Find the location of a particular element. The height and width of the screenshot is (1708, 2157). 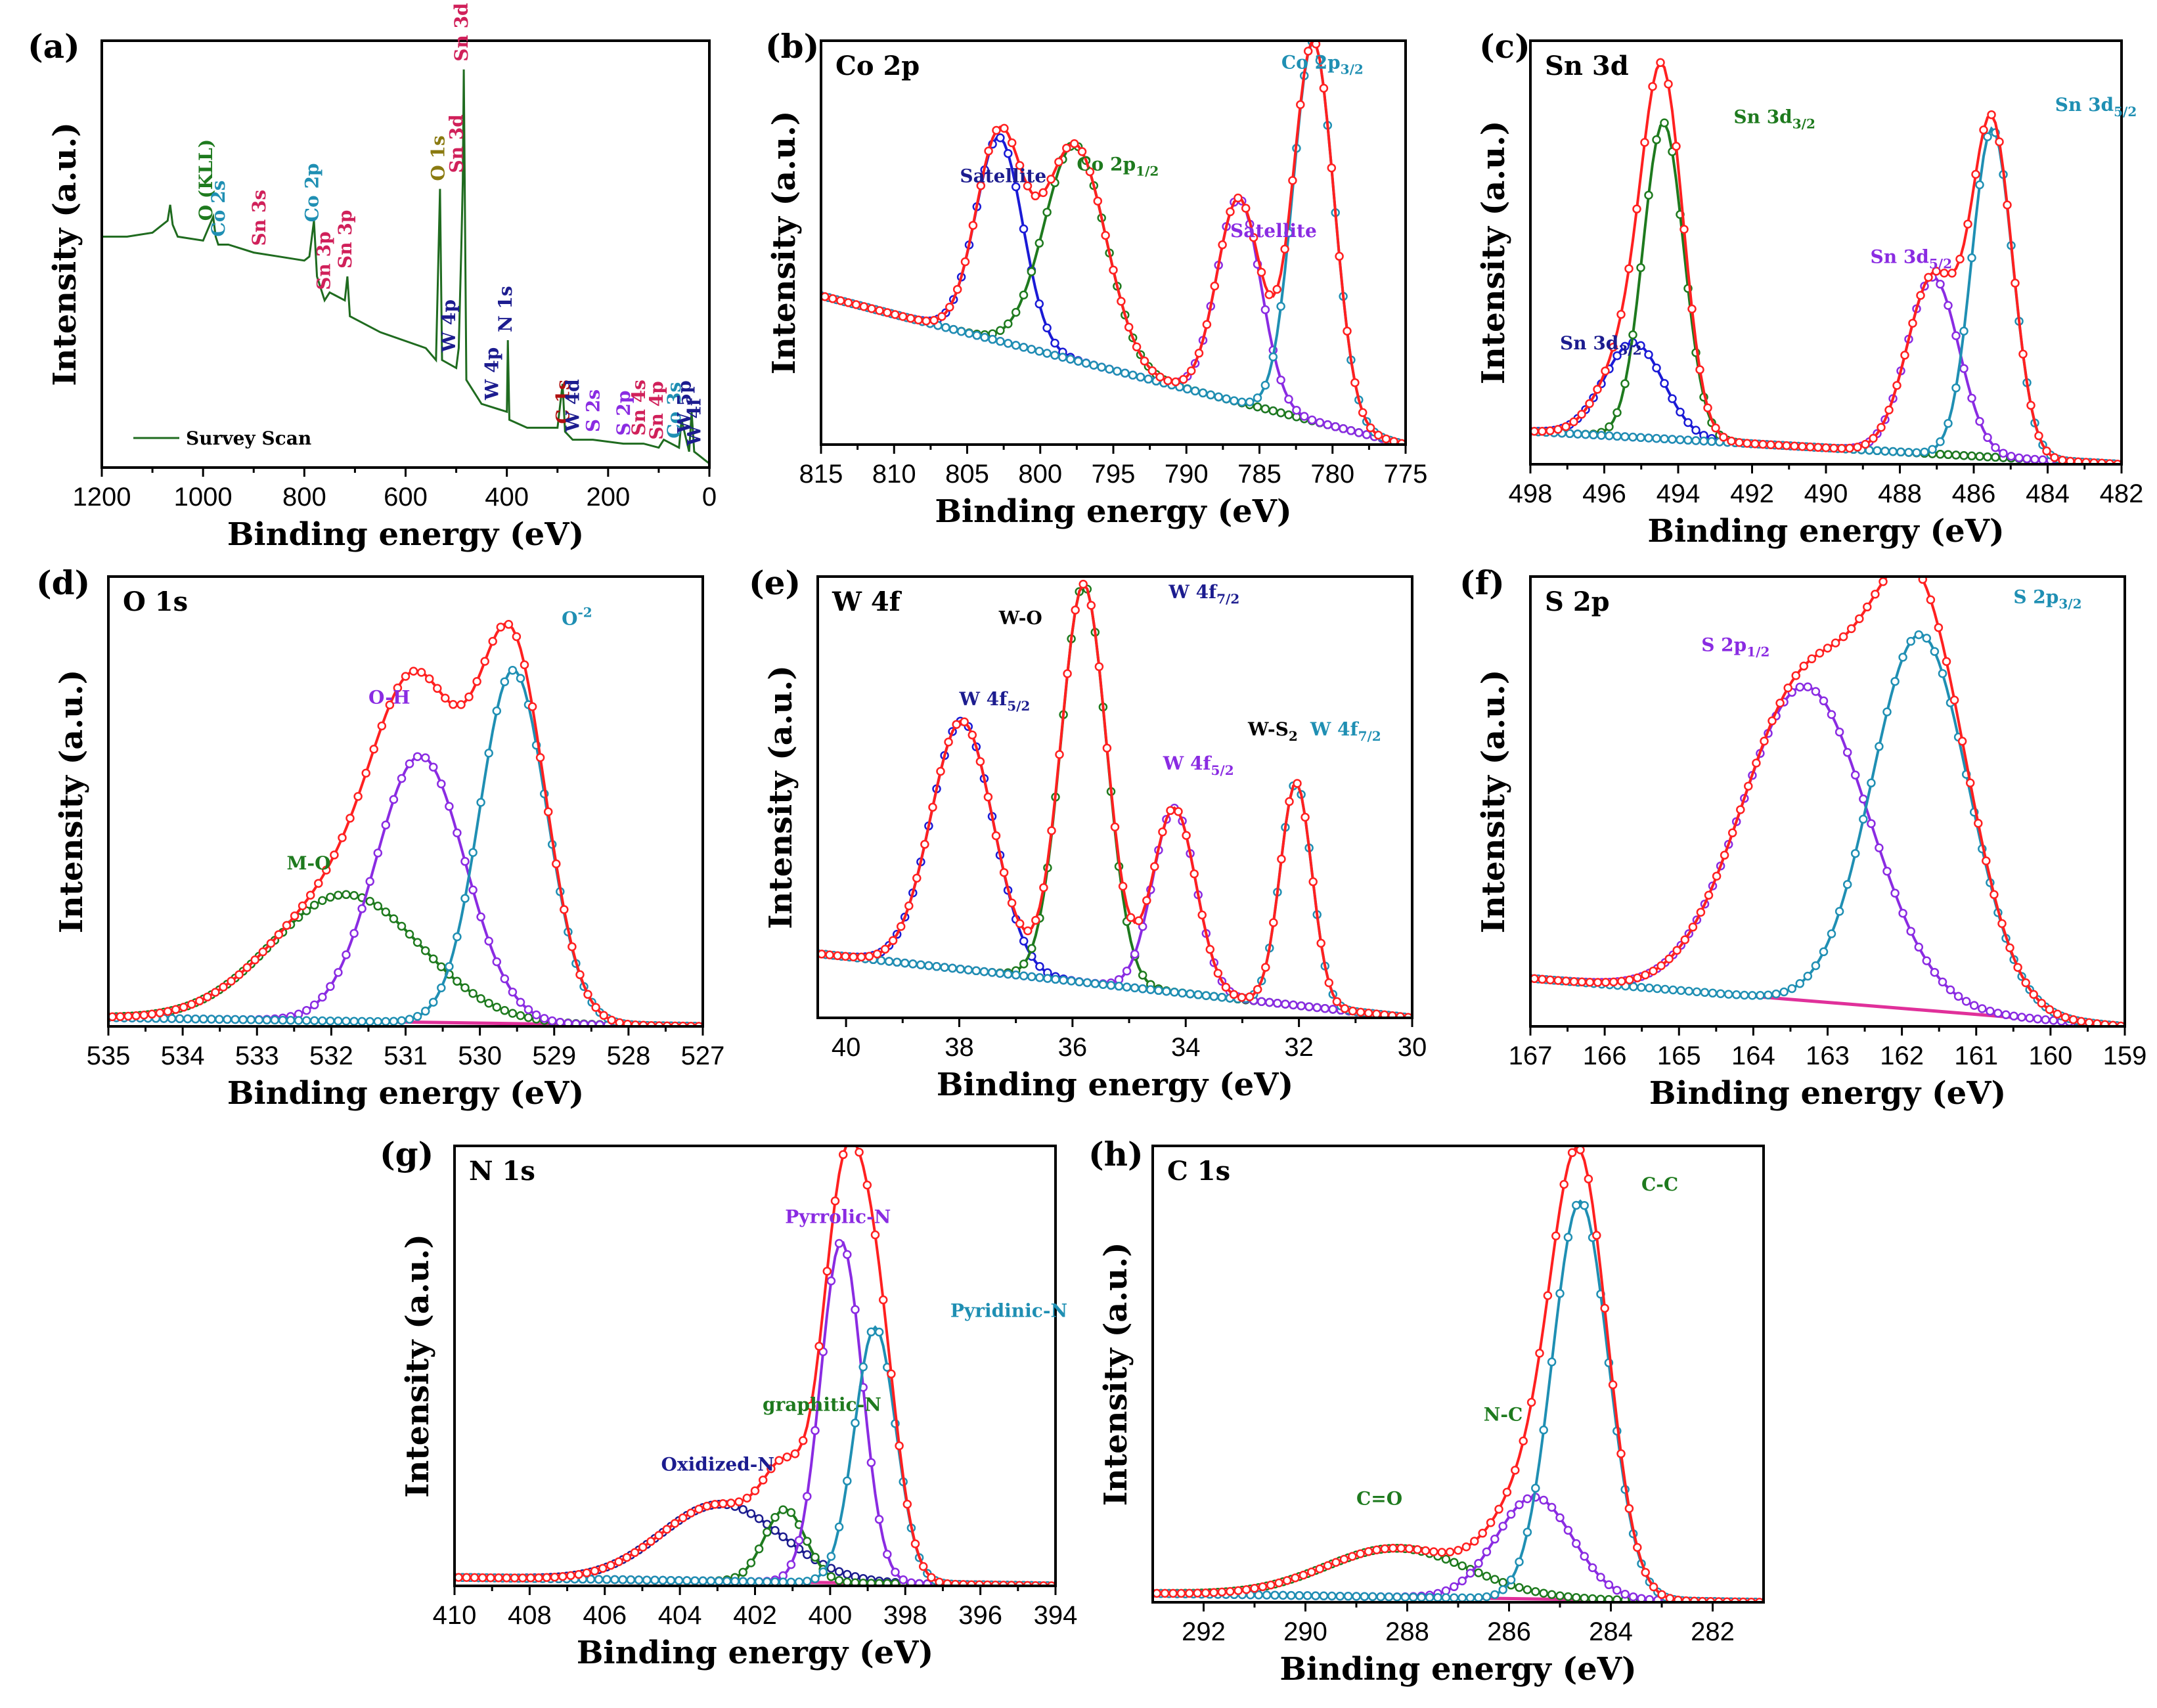

x-tick-label: 402 is located at coordinates (755, 1615).